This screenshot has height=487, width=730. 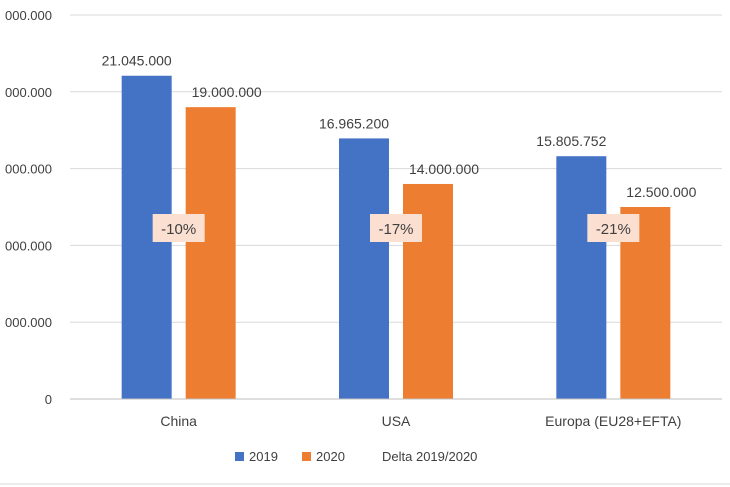 What do you see at coordinates (263, 456) in the screenshot?
I see `legend-label-2019: 2019` at bounding box center [263, 456].